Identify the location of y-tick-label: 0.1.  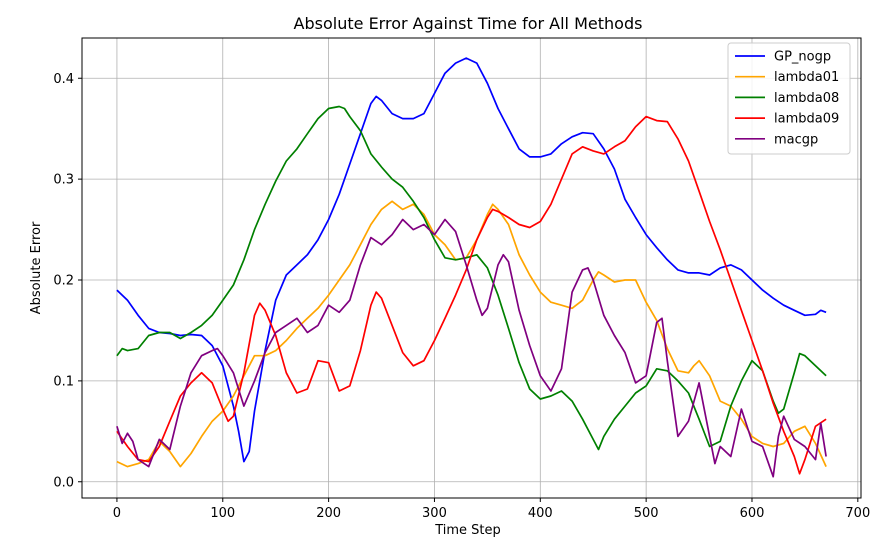
(63, 381).